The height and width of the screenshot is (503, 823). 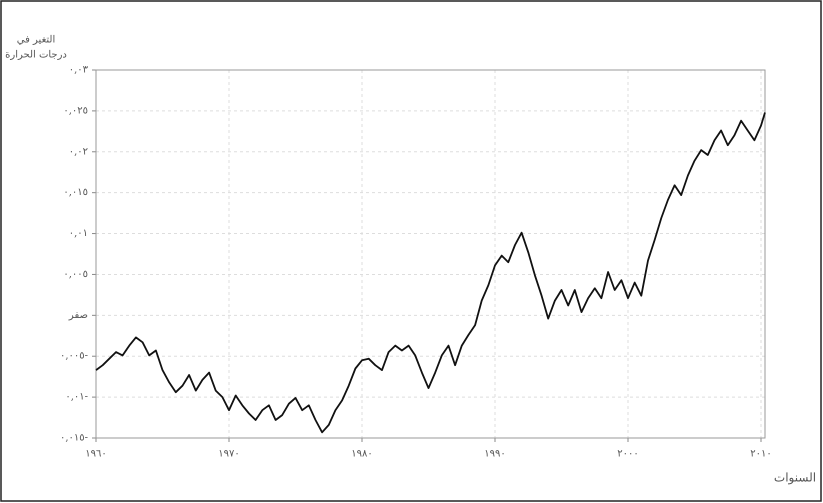 I want to click on y-tick-label: ٠,٠٢٥, so click(x=75, y=110).